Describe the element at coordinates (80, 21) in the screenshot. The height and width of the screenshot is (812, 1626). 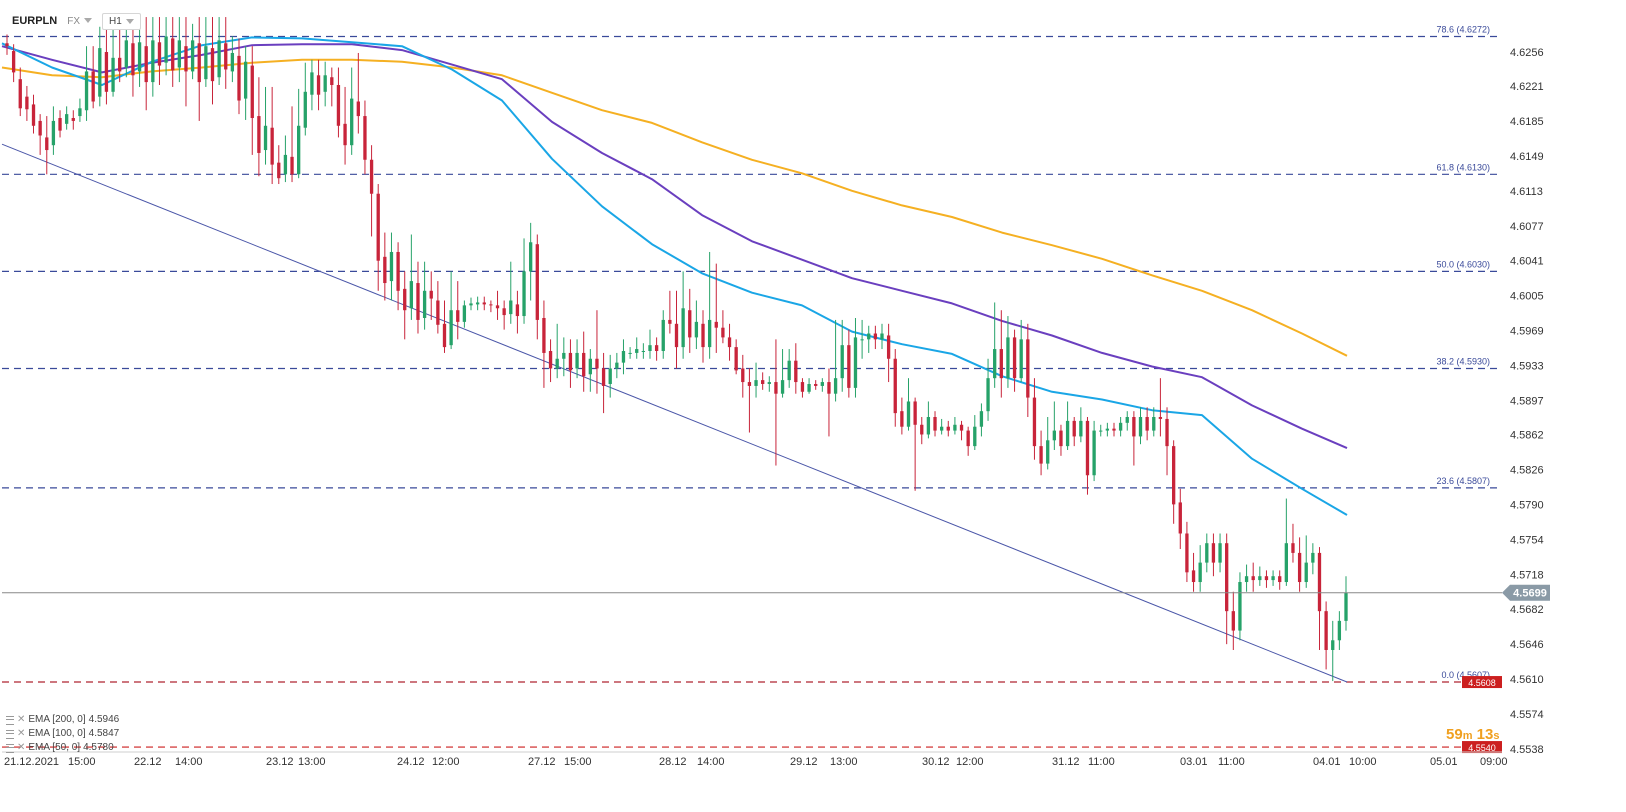
I see `exchange-dropdown: FX` at that location.